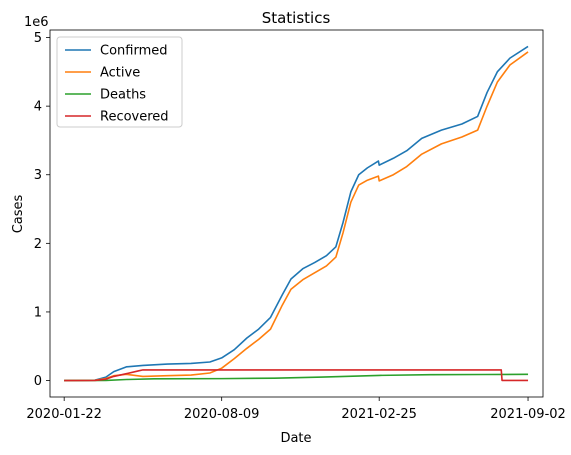  Describe the element at coordinates (134, 51) in the screenshot. I see `legend-label-confirmed: Confirmed` at that location.